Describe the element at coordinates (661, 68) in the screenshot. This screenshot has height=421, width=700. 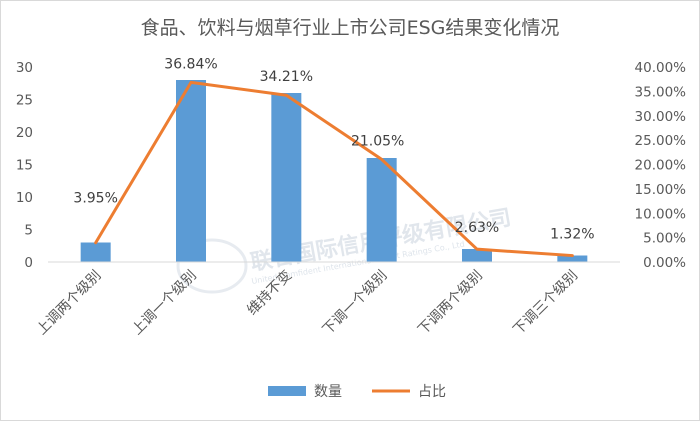
I see `right-tick-label: 40.00%` at that location.